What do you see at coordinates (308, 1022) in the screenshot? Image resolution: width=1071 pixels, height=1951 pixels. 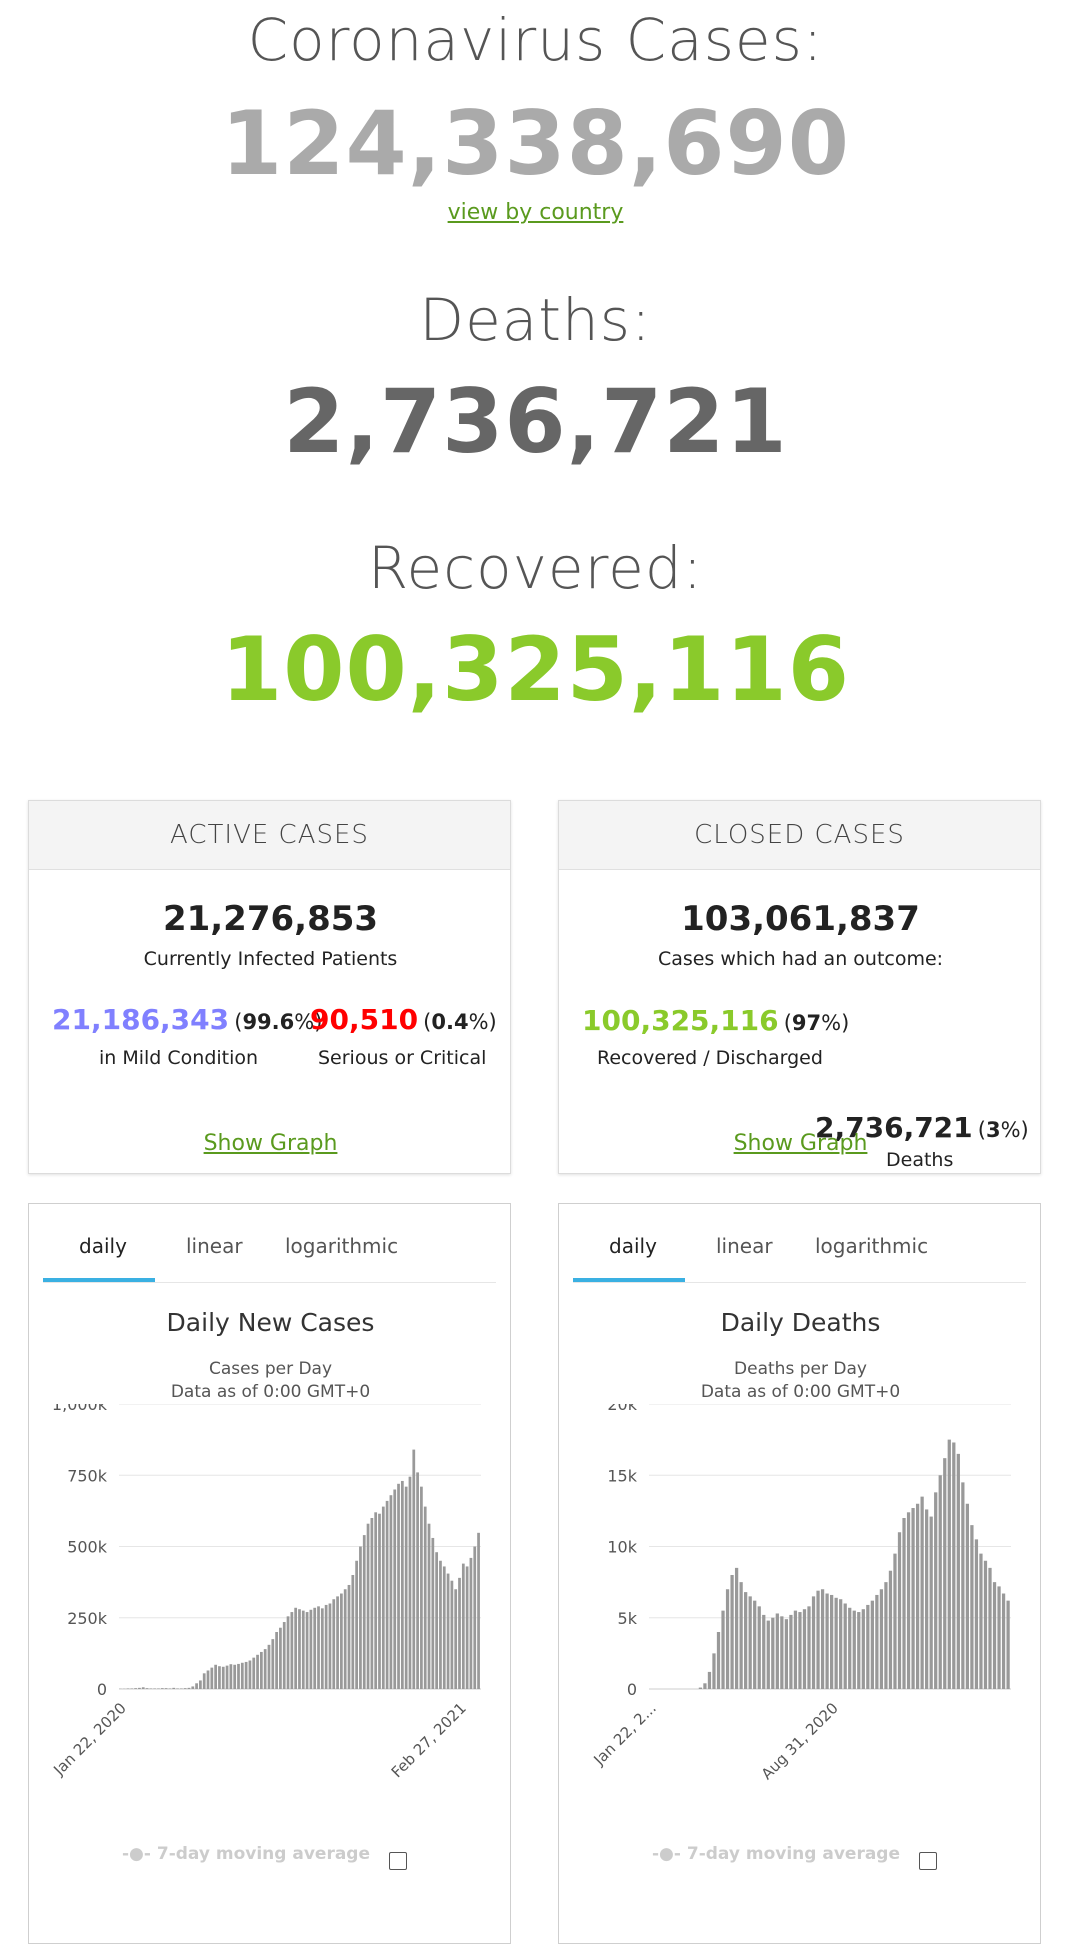 I see `mild-pct-close: %)` at bounding box center [308, 1022].